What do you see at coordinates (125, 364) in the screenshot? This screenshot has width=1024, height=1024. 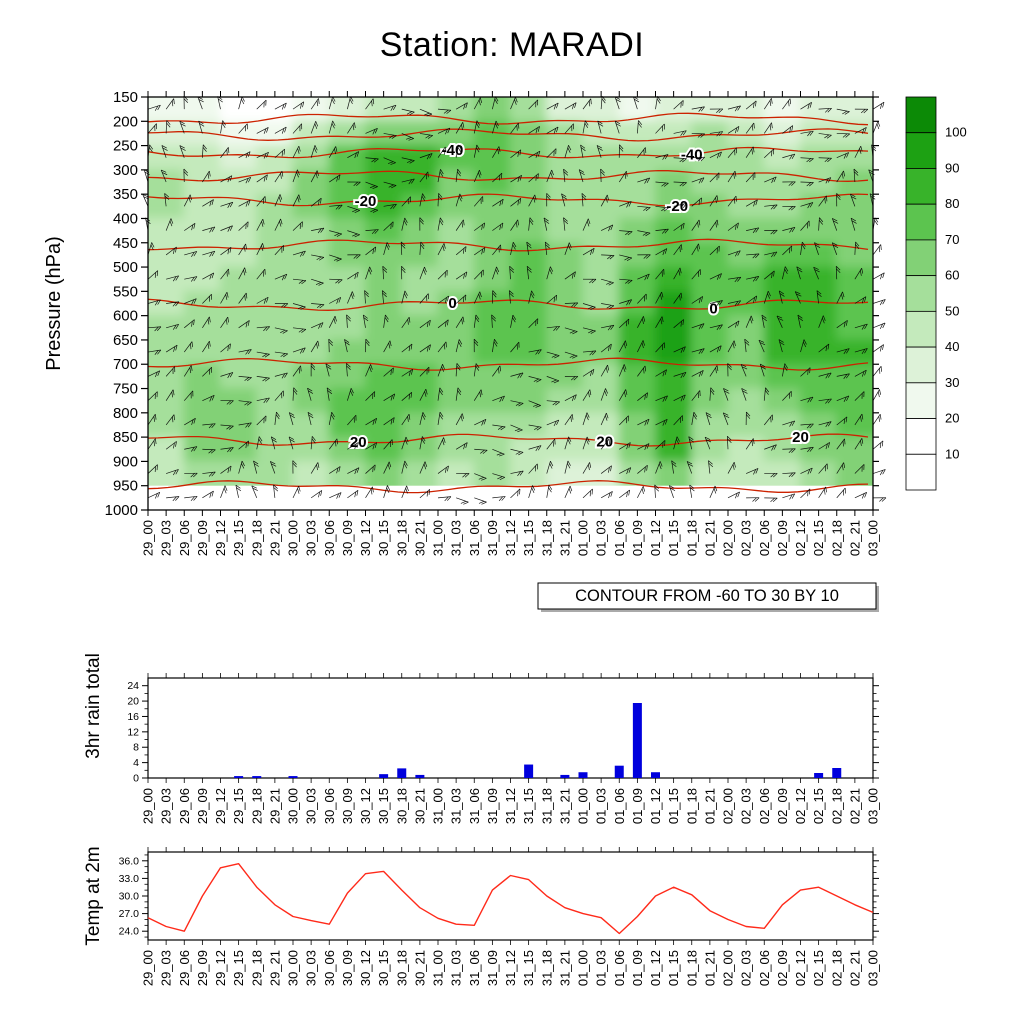 I see `svg-text: 700` at bounding box center [125, 364].